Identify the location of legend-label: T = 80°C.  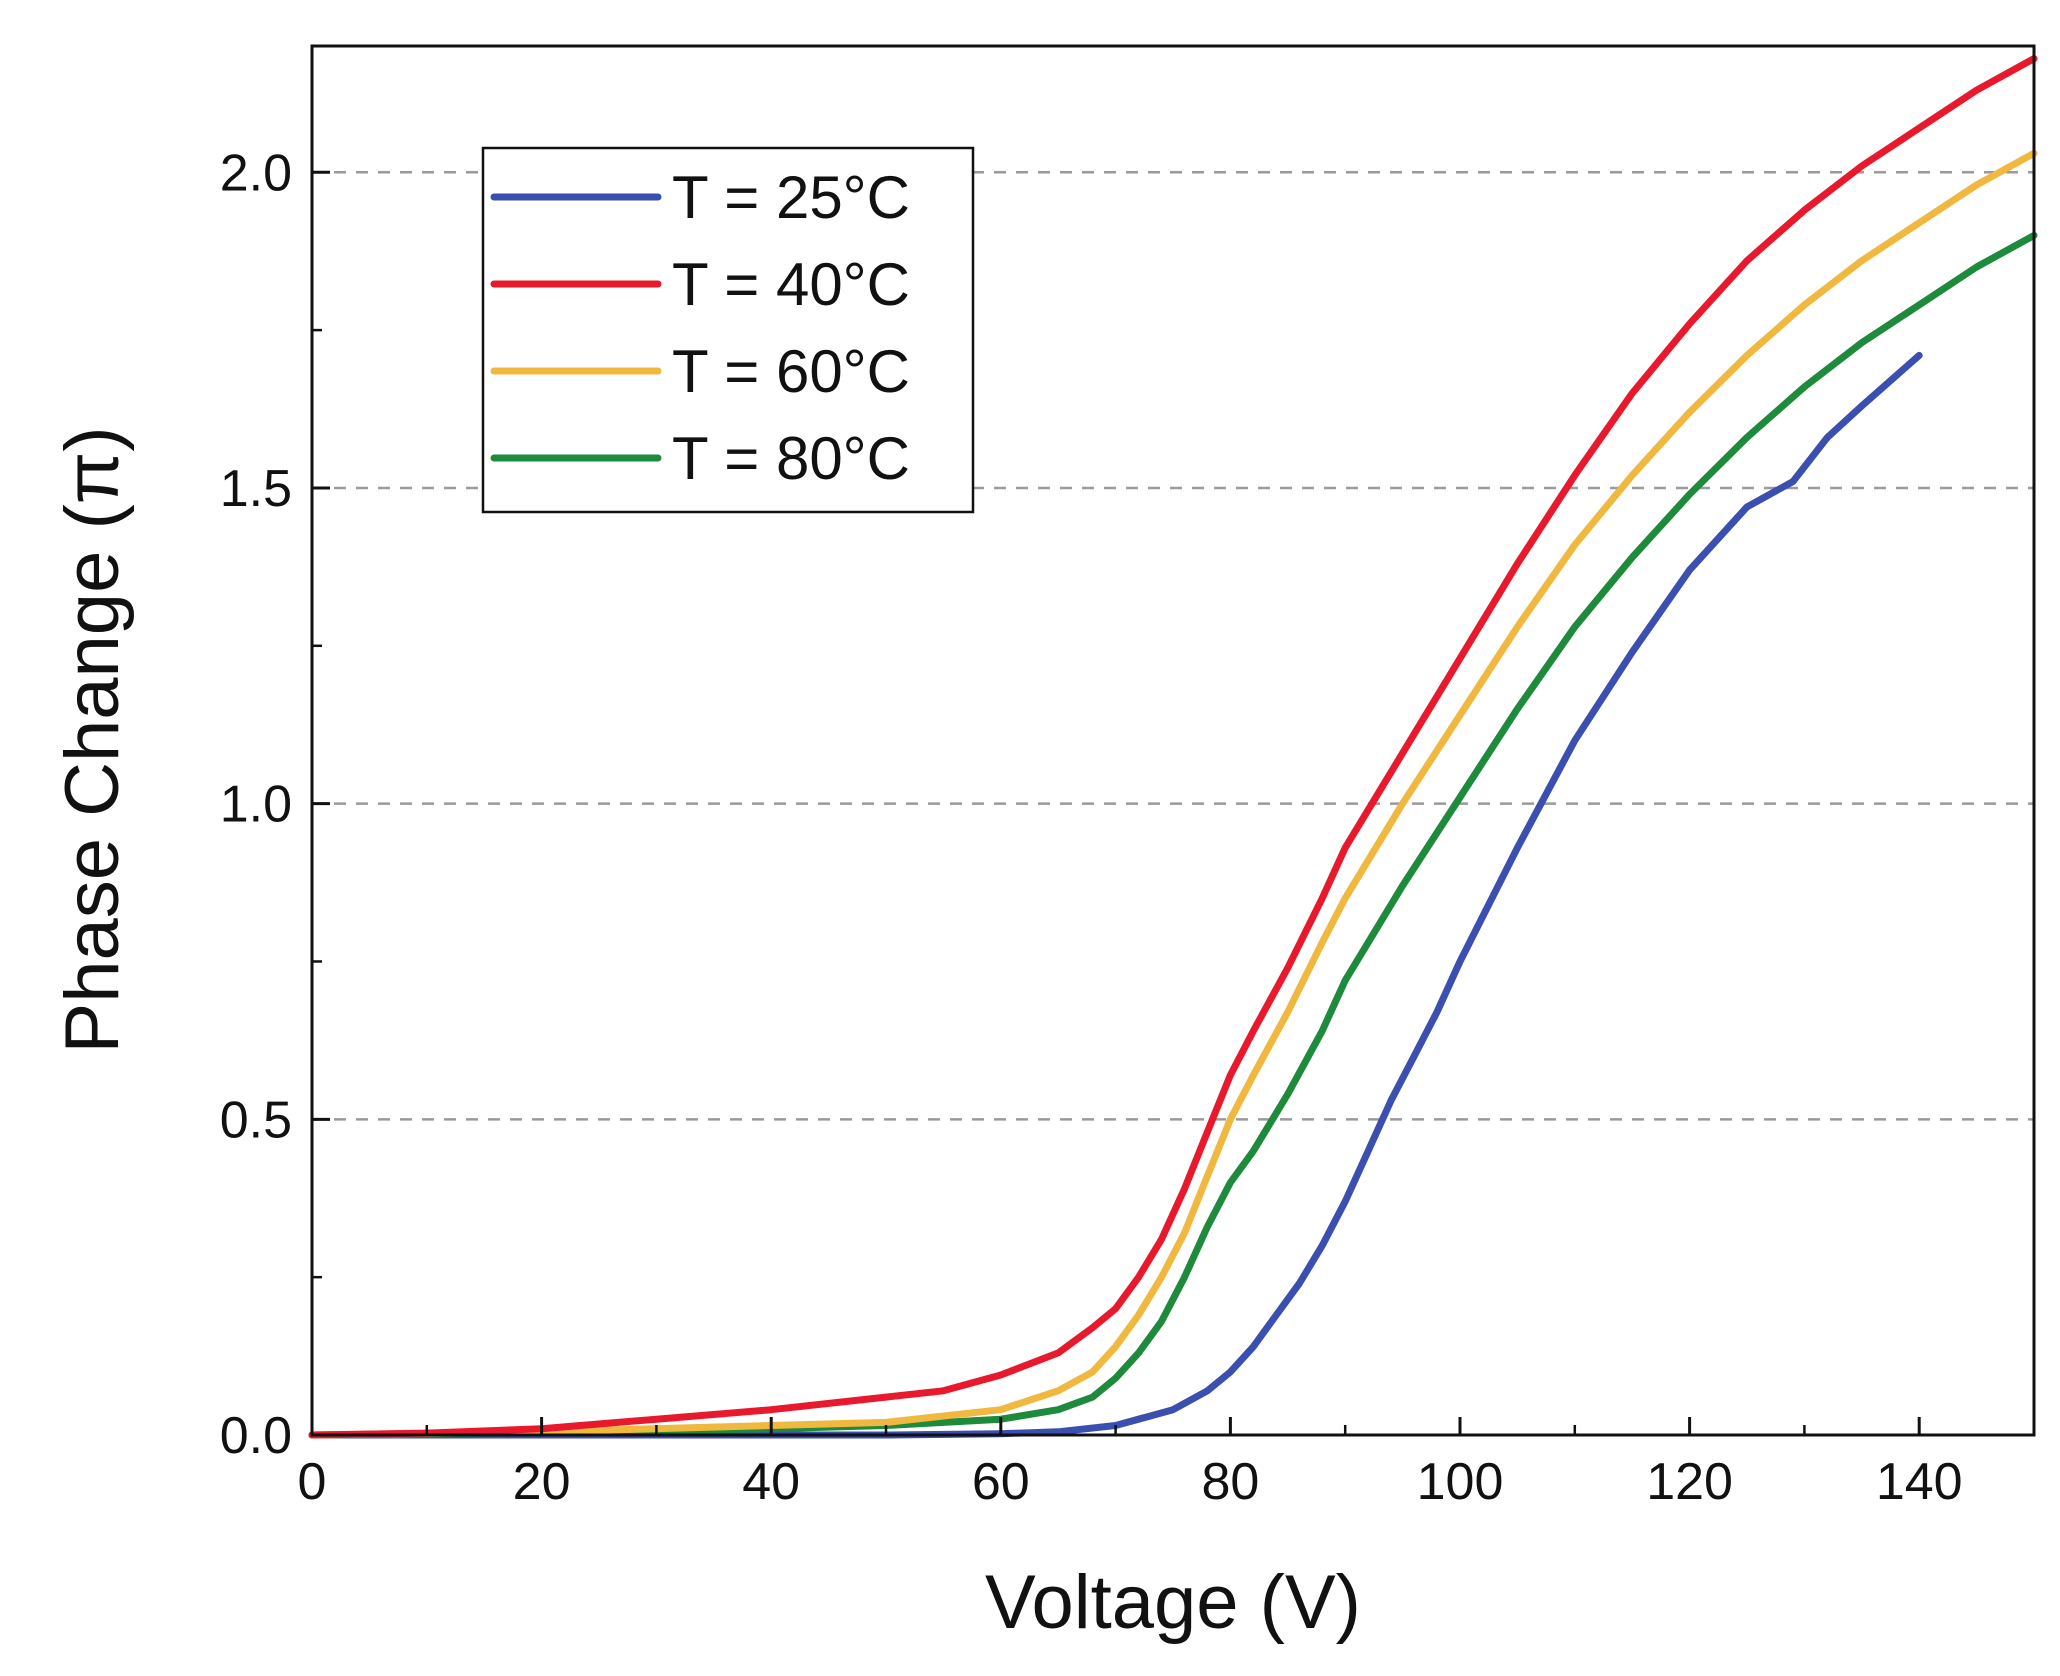
(791, 458).